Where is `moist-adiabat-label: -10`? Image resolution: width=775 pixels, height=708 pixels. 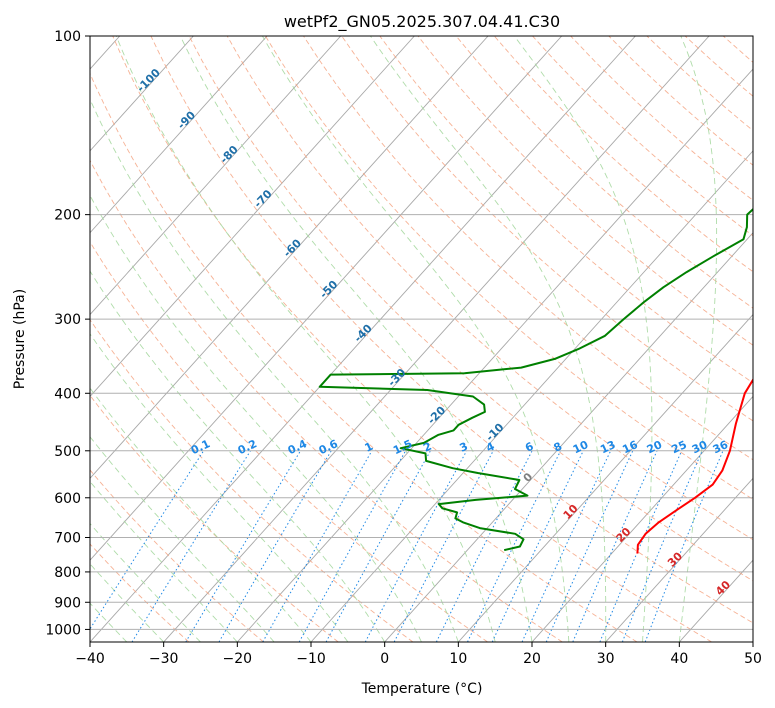
moist-adiabat-label: -10 is located at coordinates (494, 431).